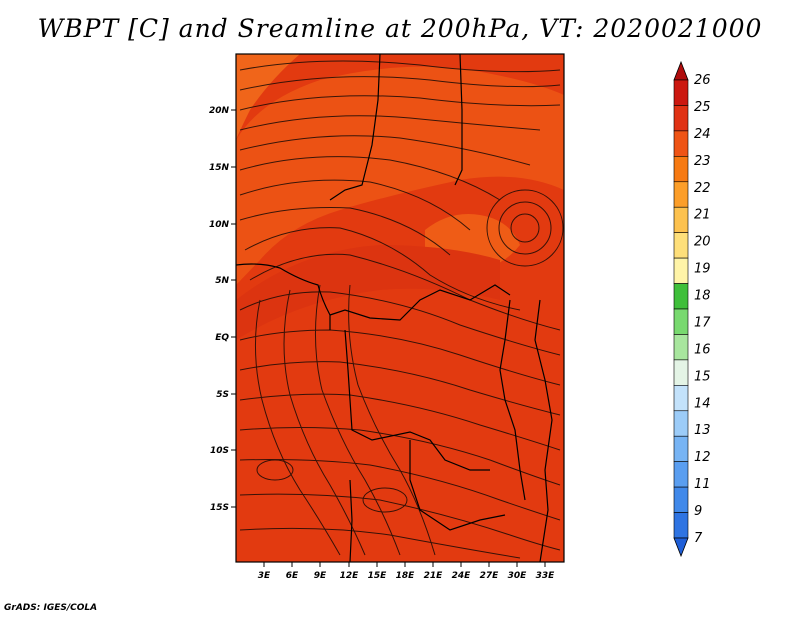  I want to click on colorbar-label: 9, so click(698, 511).